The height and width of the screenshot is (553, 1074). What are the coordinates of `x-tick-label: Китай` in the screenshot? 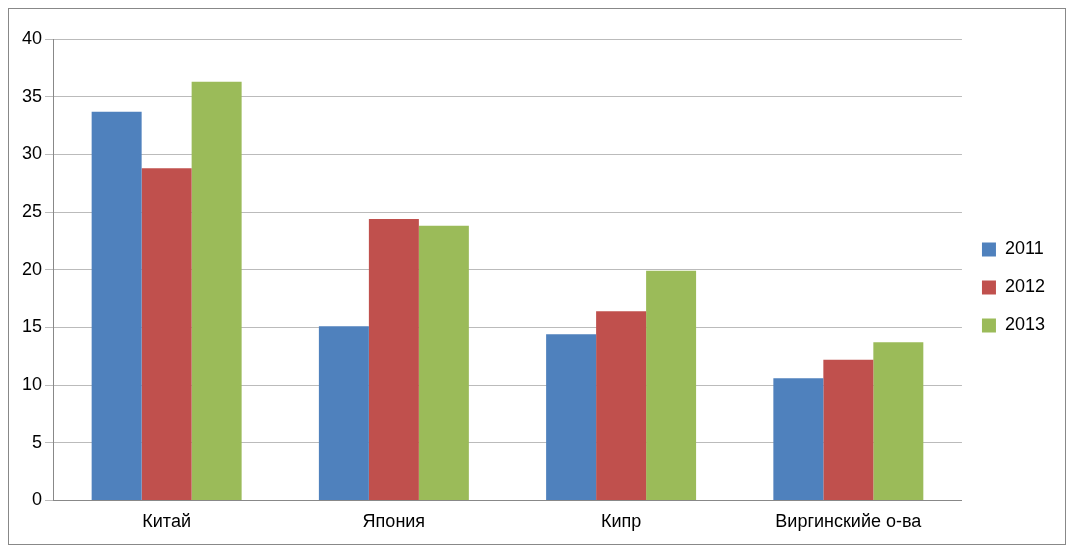 It's located at (166, 521).